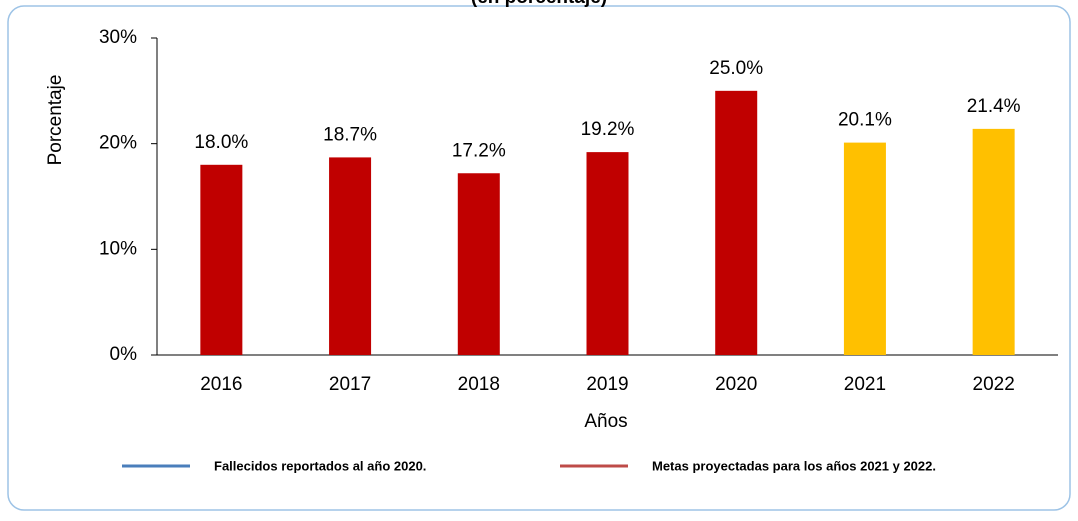  What do you see at coordinates (994, 106) in the screenshot?
I see `value-label: 21.4%` at bounding box center [994, 106].